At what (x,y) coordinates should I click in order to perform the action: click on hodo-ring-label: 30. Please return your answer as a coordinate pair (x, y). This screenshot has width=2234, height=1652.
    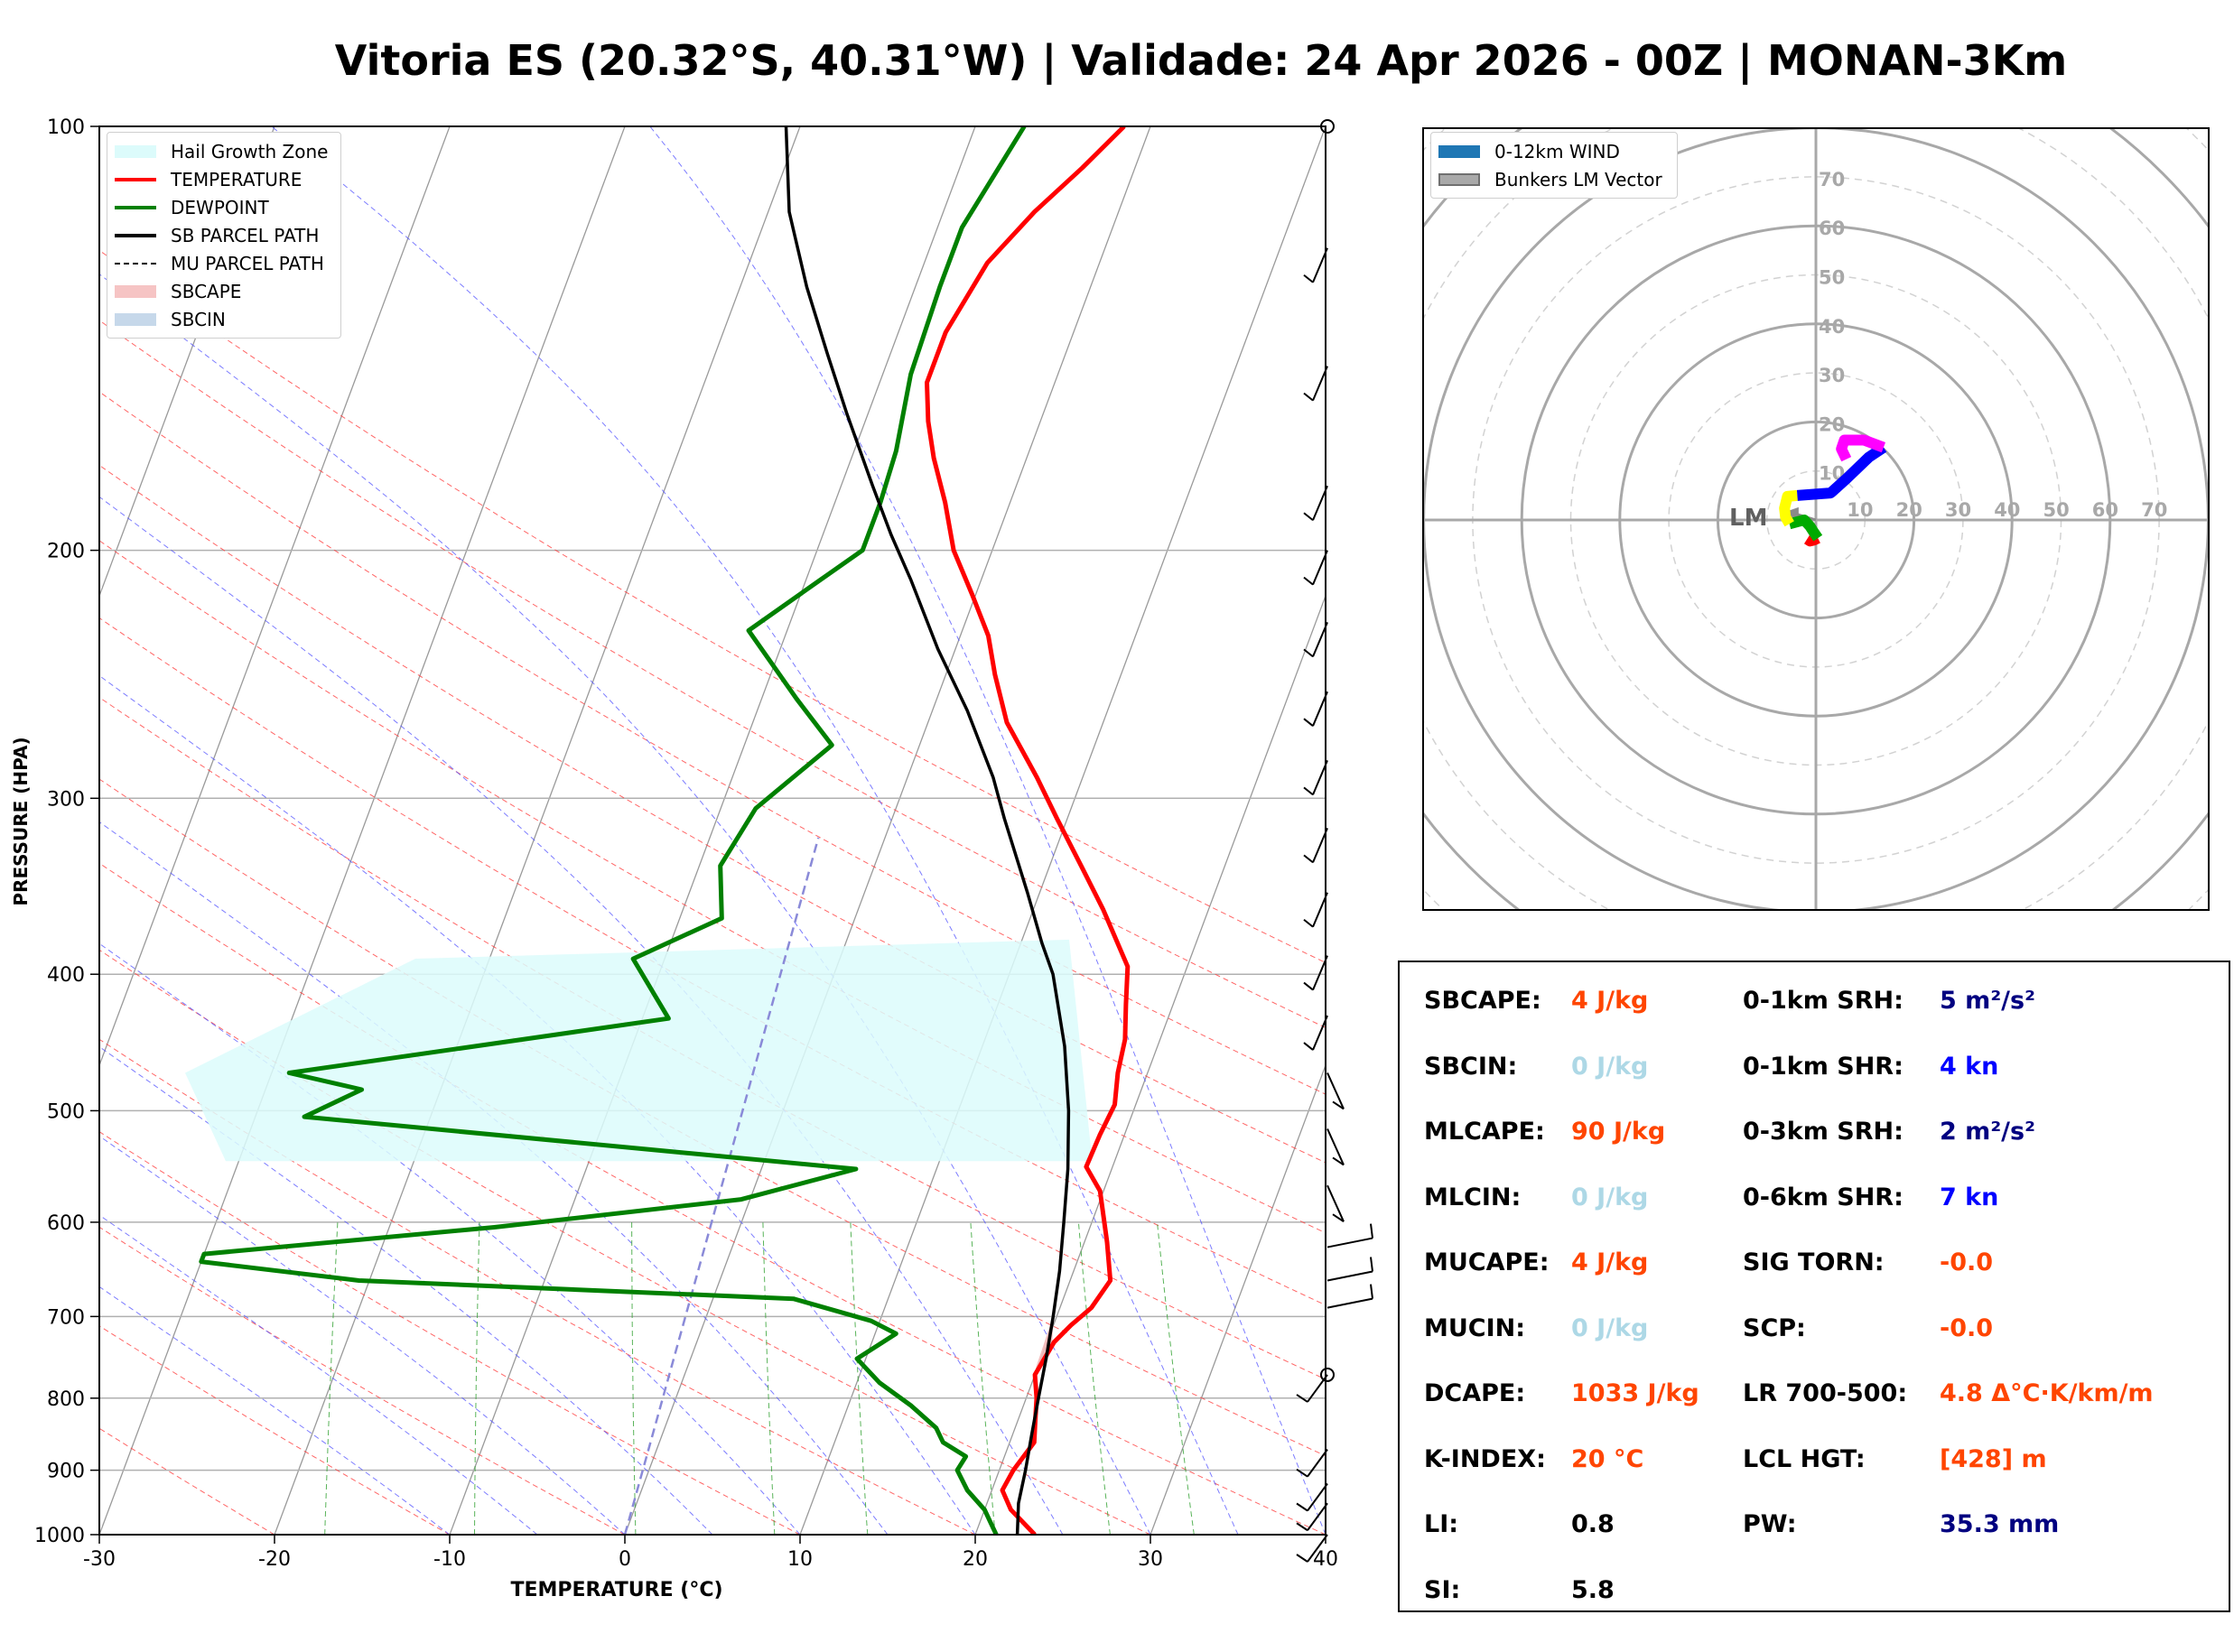
    Looking at the image, I should click on (1832, 375).